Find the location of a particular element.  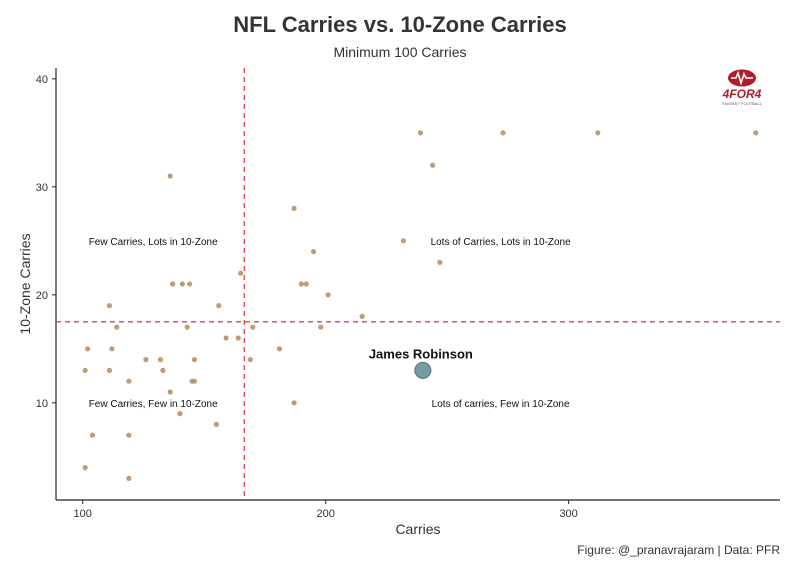

quadrant-label: Lots of carries, Few in 10-Zone is located at coordinates (501, 404).